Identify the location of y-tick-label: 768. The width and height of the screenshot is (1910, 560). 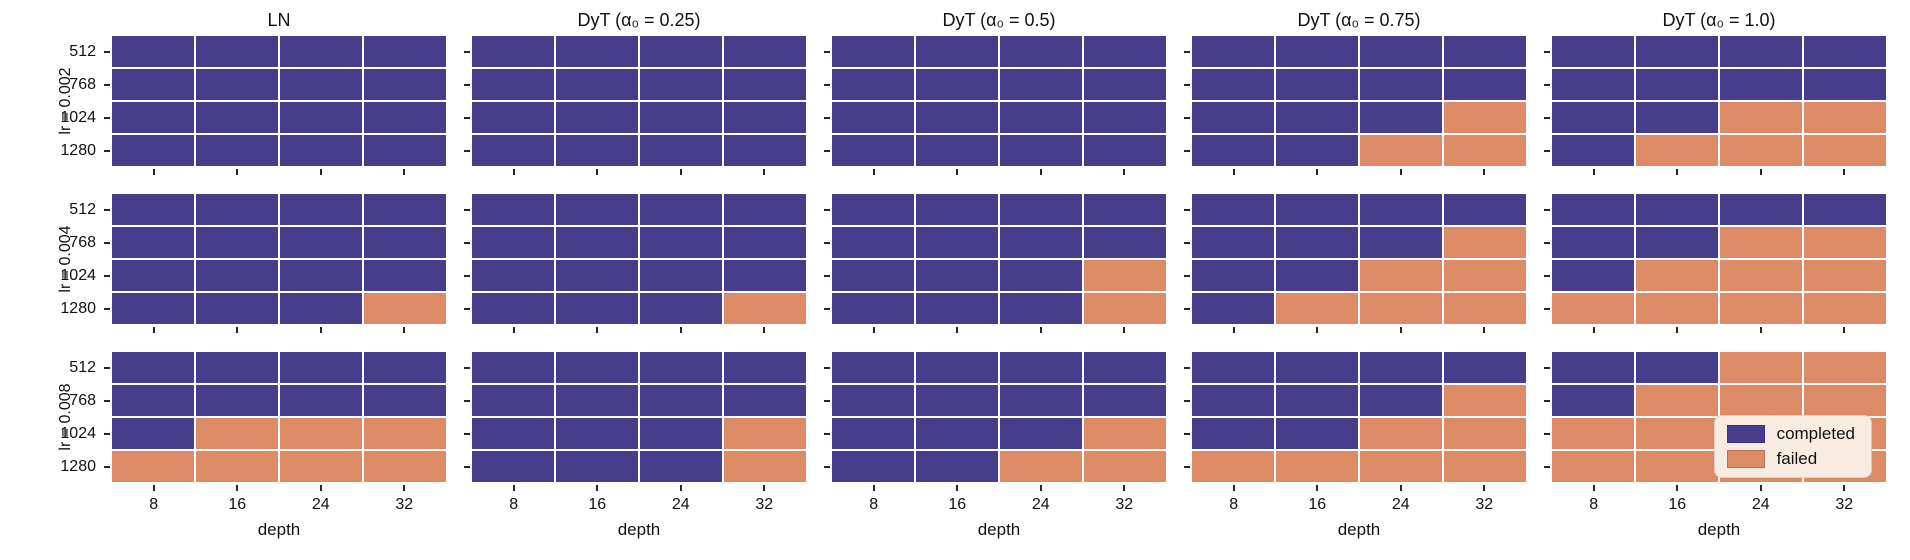
(82, 400).